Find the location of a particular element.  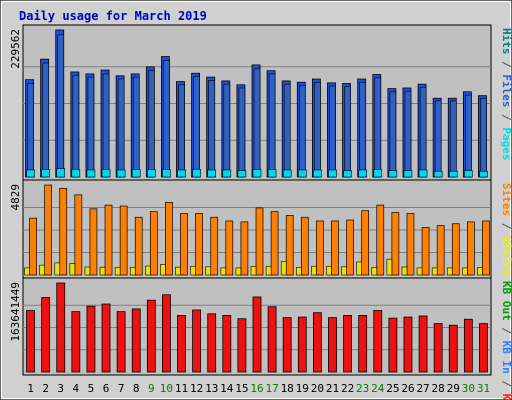

x-tick-label: 30 is located at coordinates (468, 388).